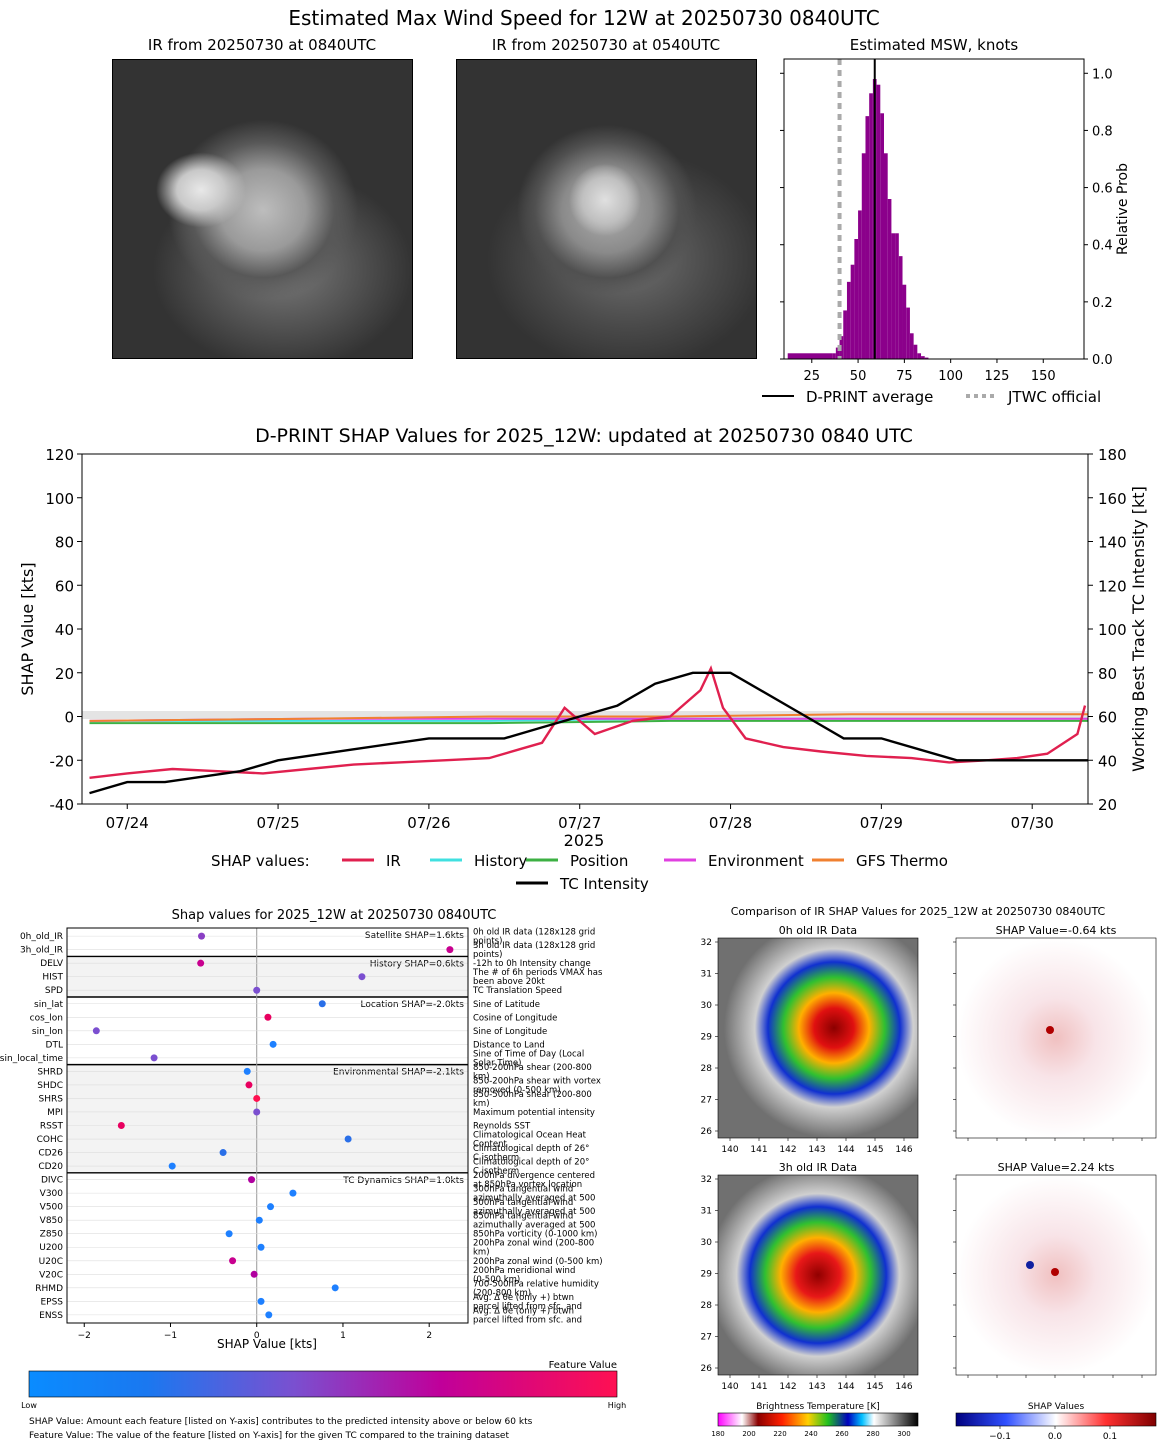 The height and width of the screenshot is (1446, 1168). What do you see at coordinates (323, 1384) in the screenshot?
I see `feature-colorbar` at bounding box center [323, 1384].